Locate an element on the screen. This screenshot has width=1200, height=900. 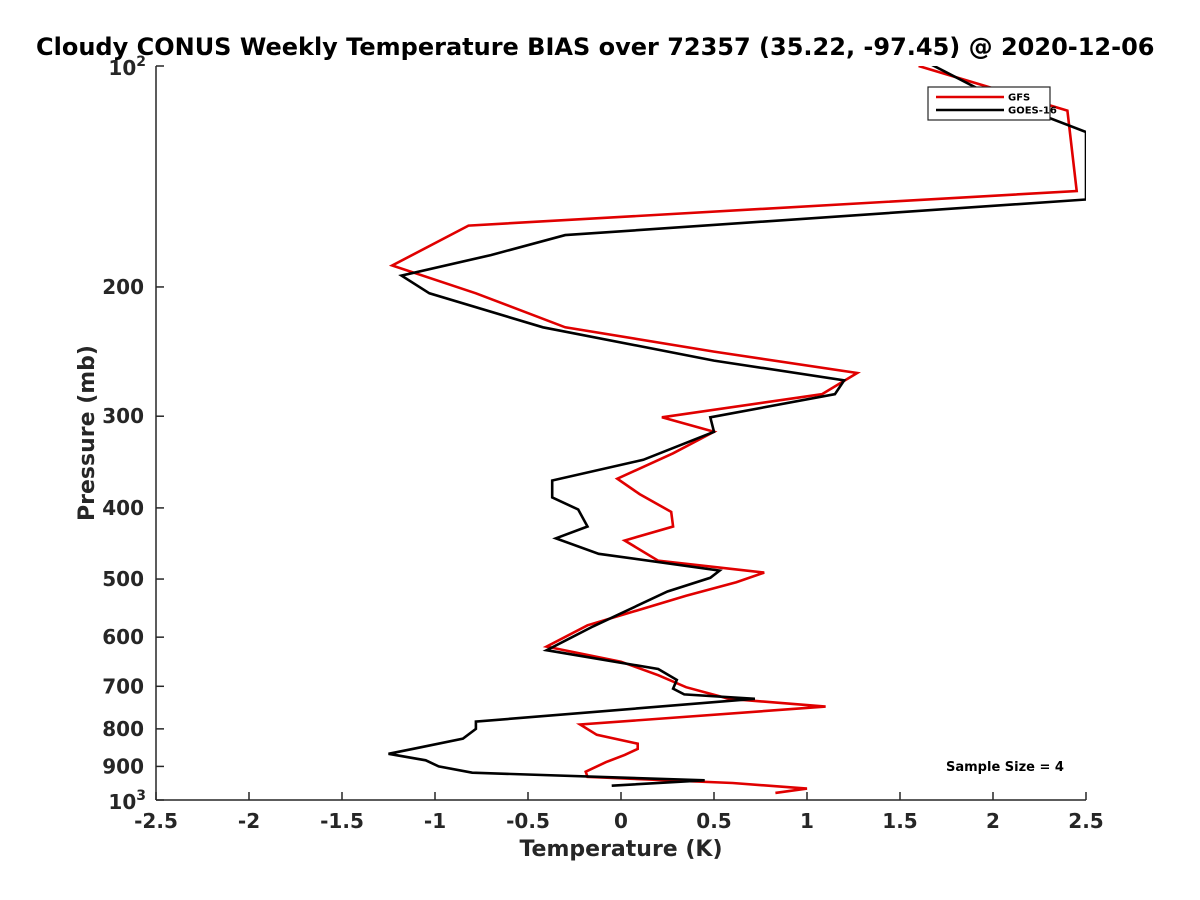
sample-size-annotation: Sample Size = 4 is located at coordinates (1005, 767).